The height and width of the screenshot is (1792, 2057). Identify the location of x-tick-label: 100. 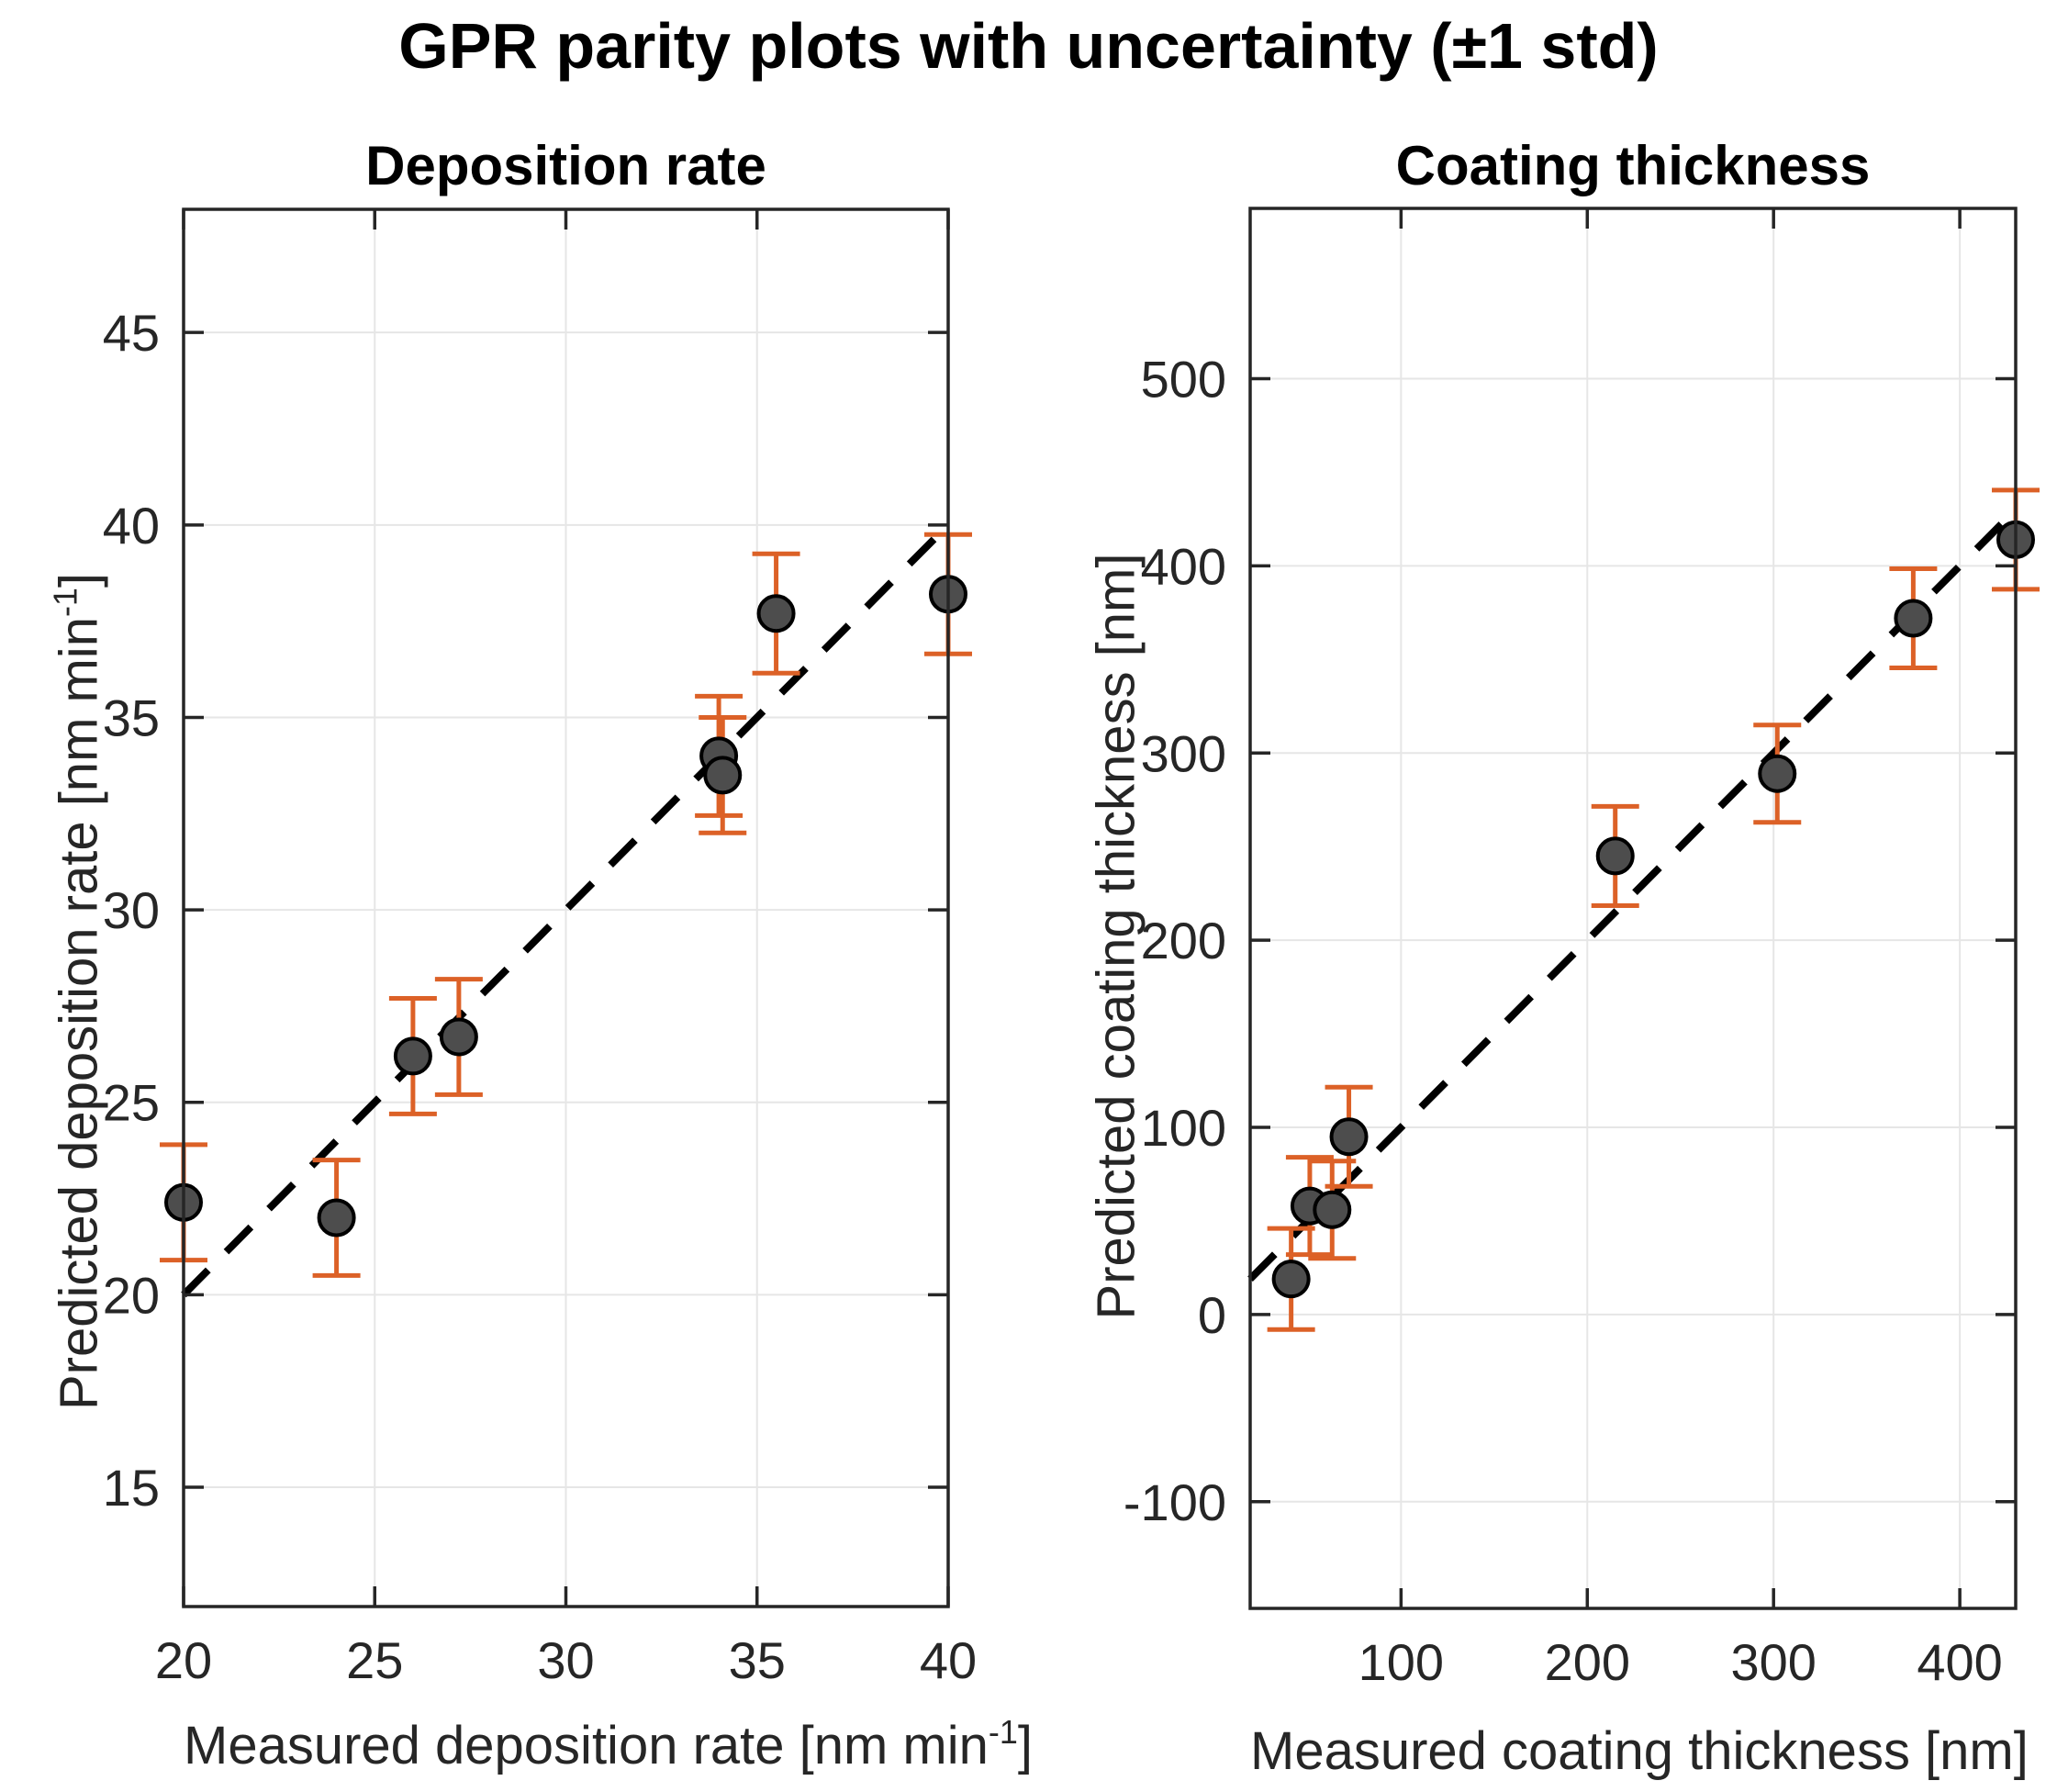
(1401, 1662).